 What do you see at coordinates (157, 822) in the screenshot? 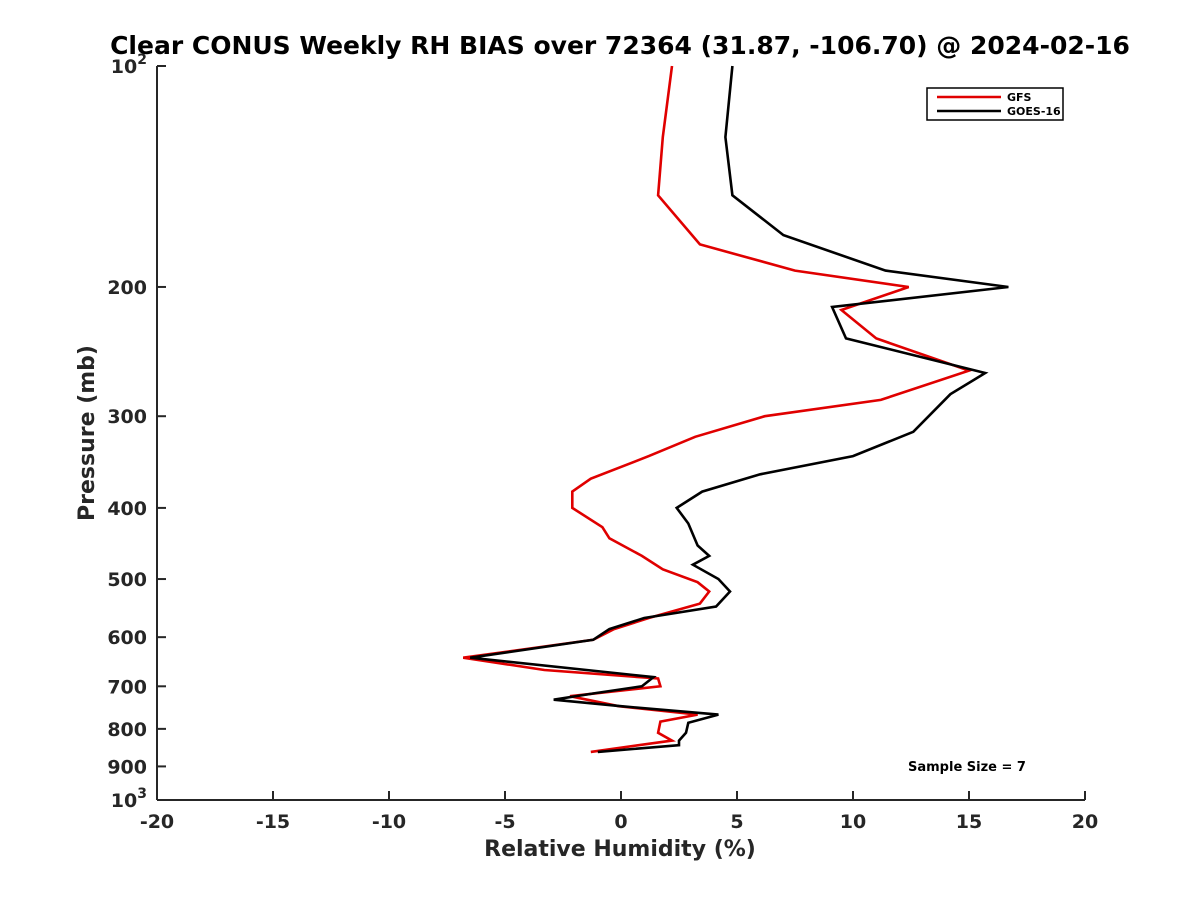
I see `x-tick-label: -20` at bounding box center [157, 822].